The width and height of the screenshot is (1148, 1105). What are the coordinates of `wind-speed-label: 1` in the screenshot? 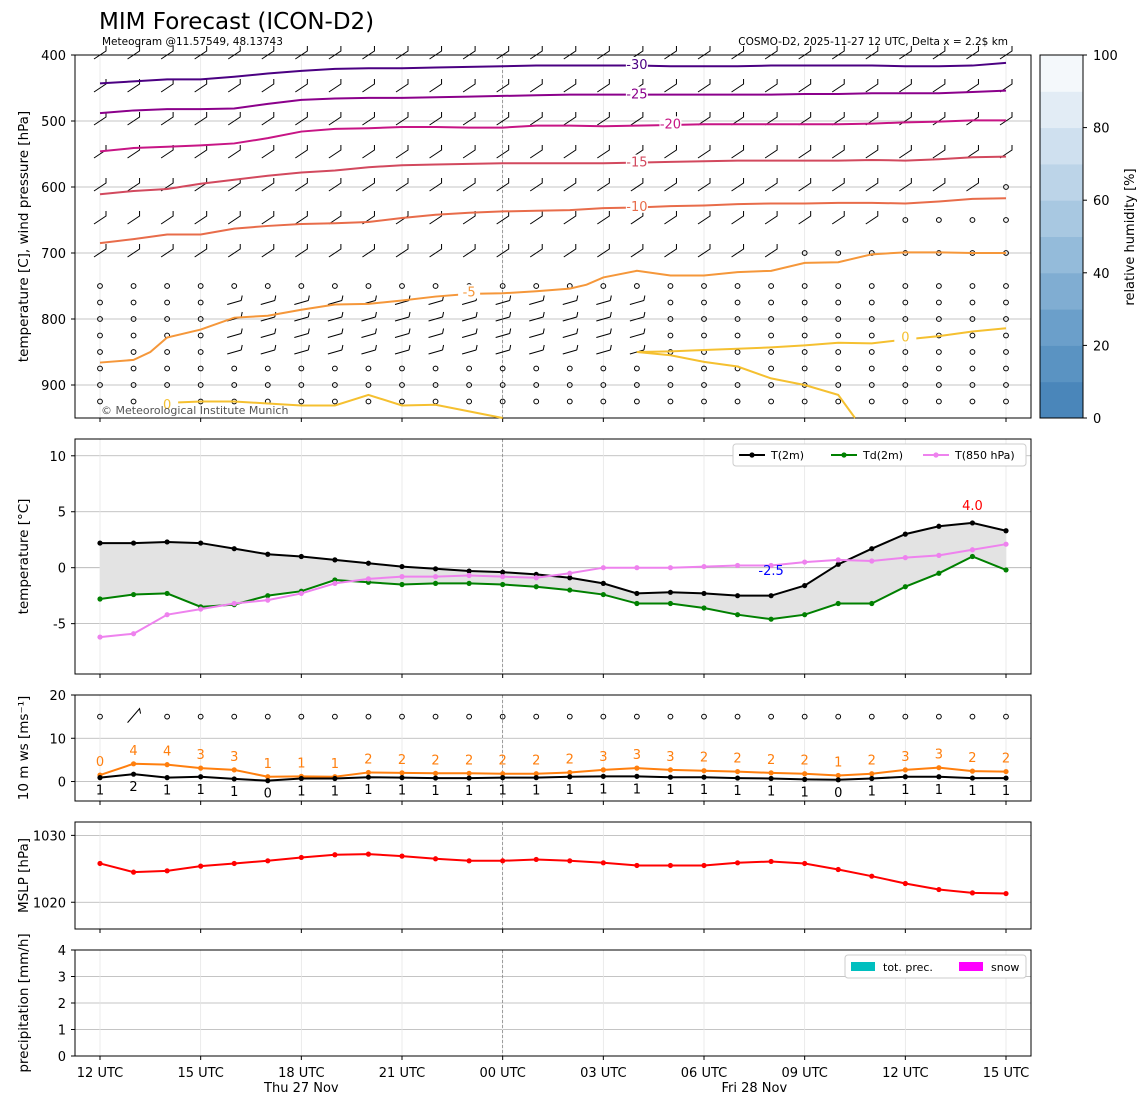 It's located at (536, 791).